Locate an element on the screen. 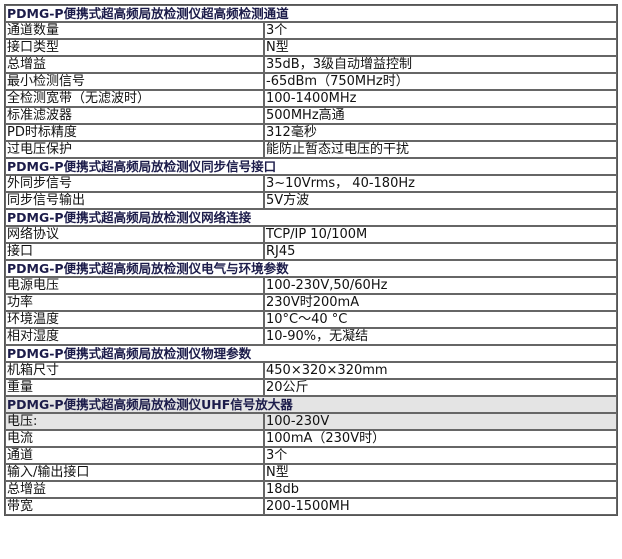 This screenshot has width=622, height=559. table-row: 环境温度 10°C～40 °C is located at coordinates (311, 319).